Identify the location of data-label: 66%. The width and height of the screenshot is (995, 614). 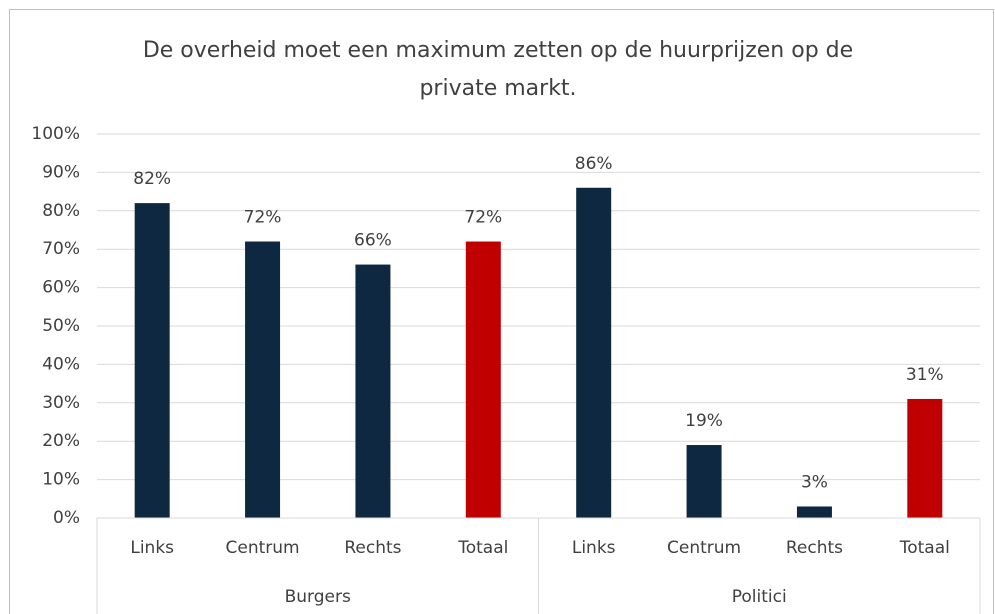
(373, 241).